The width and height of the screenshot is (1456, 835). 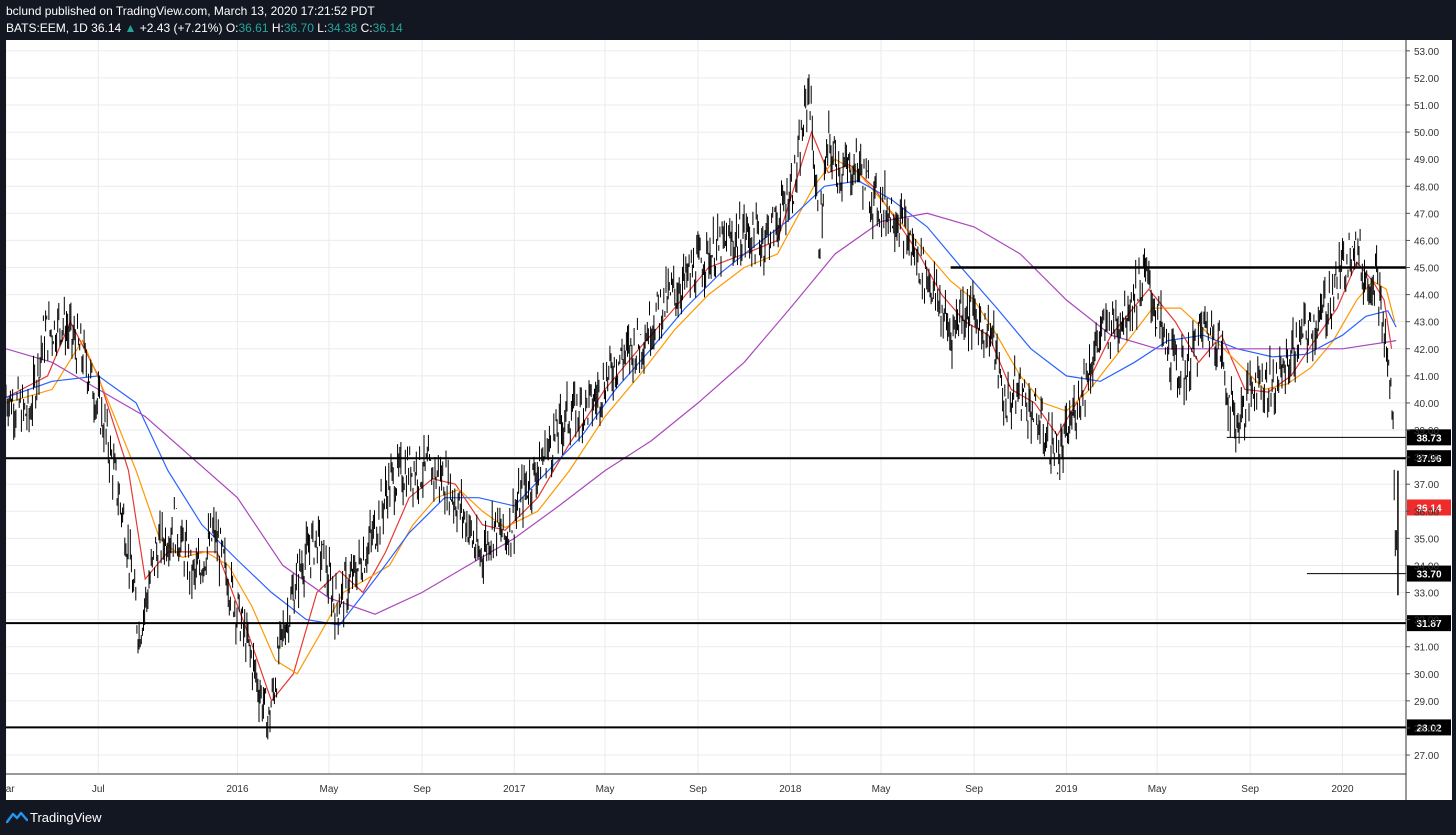 What do you see at coordinates (232, 28) in the screenshot?
I see `open-label: O:` at bounding box center [232, 28].